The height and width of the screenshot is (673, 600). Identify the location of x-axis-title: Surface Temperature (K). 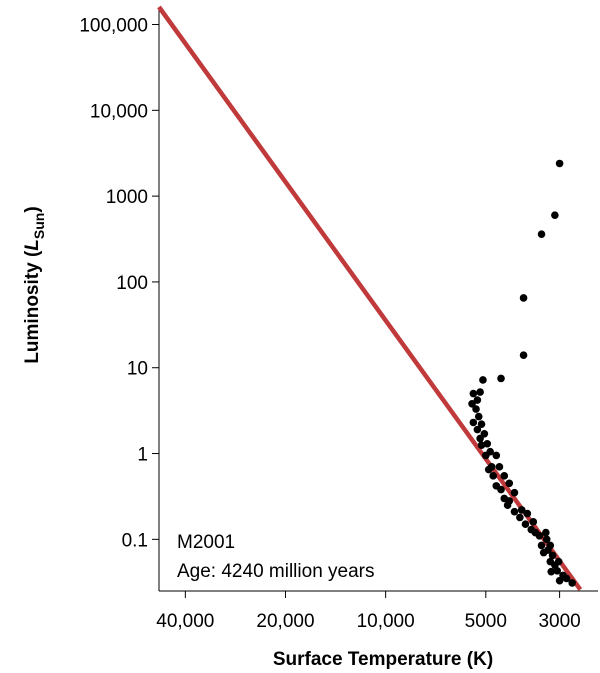
(383, 659).